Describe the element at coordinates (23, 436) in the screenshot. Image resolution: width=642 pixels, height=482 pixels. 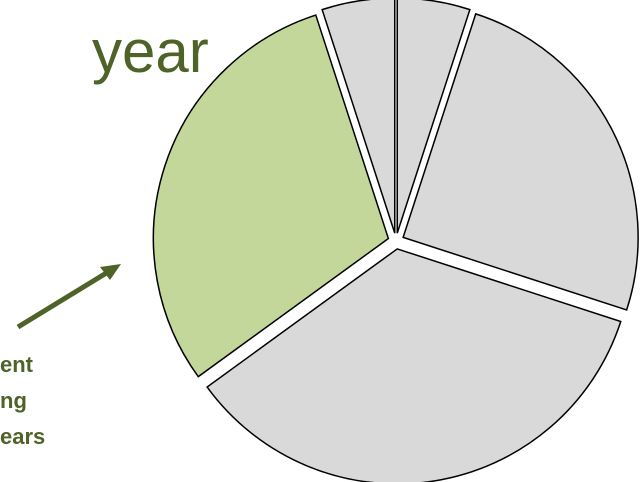
I see `callout-line-3: ears` at that location.